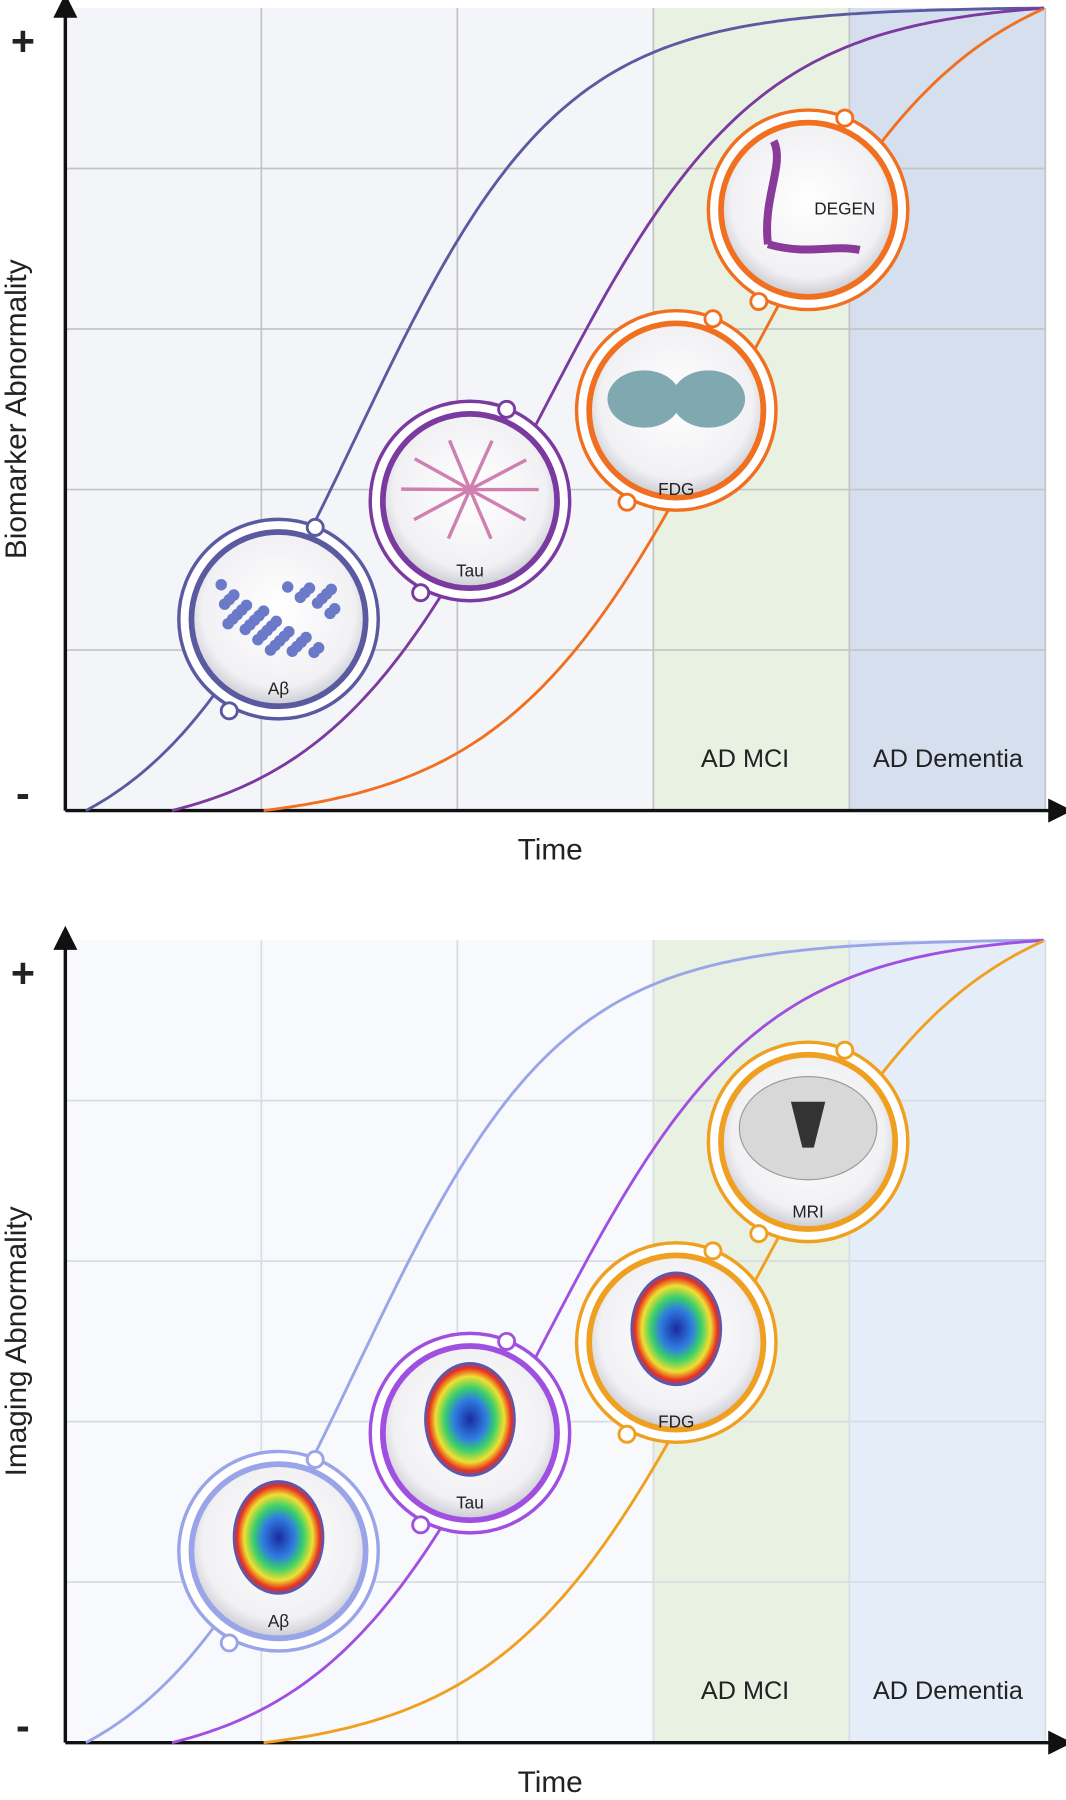 The image size is (1066, 1800). I want to click on marker-circle: MRI, so click(808, 1142).